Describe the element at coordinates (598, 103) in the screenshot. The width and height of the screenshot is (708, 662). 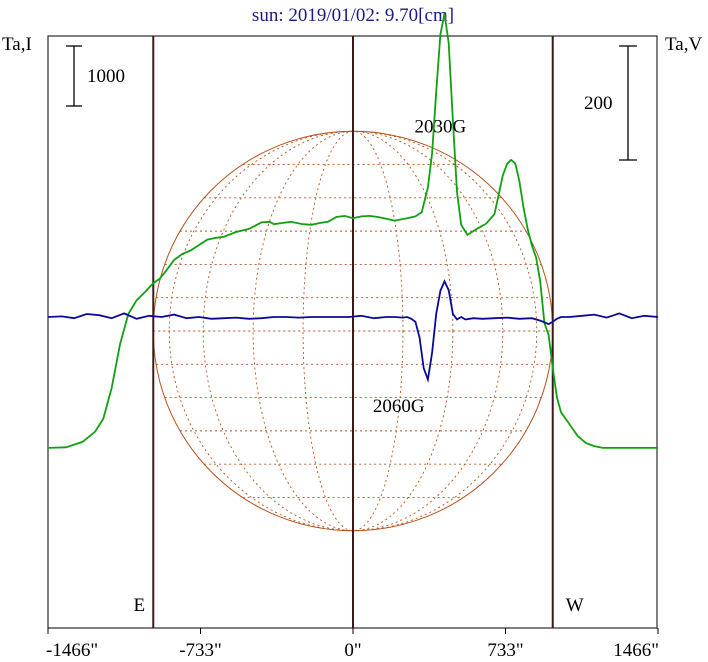
I see `right-scale-bar-label: 200` at that location.